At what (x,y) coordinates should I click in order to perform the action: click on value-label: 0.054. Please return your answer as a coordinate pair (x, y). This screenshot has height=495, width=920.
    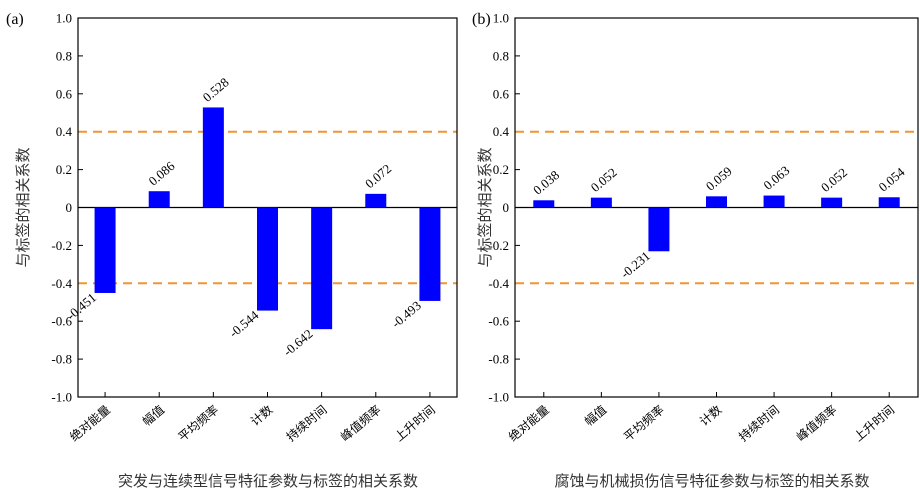
    Looking at the image, I should click on (892, 179).